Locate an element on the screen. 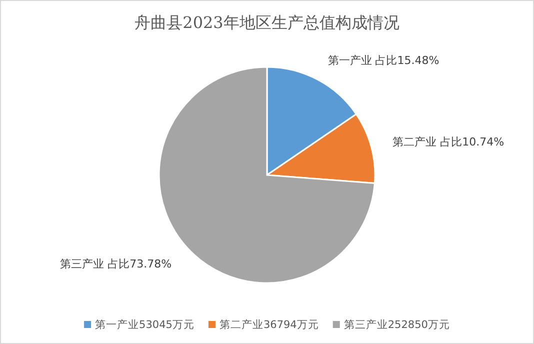  data-label: 第二产业 占比10.74% is located at coordinates (448, 141).